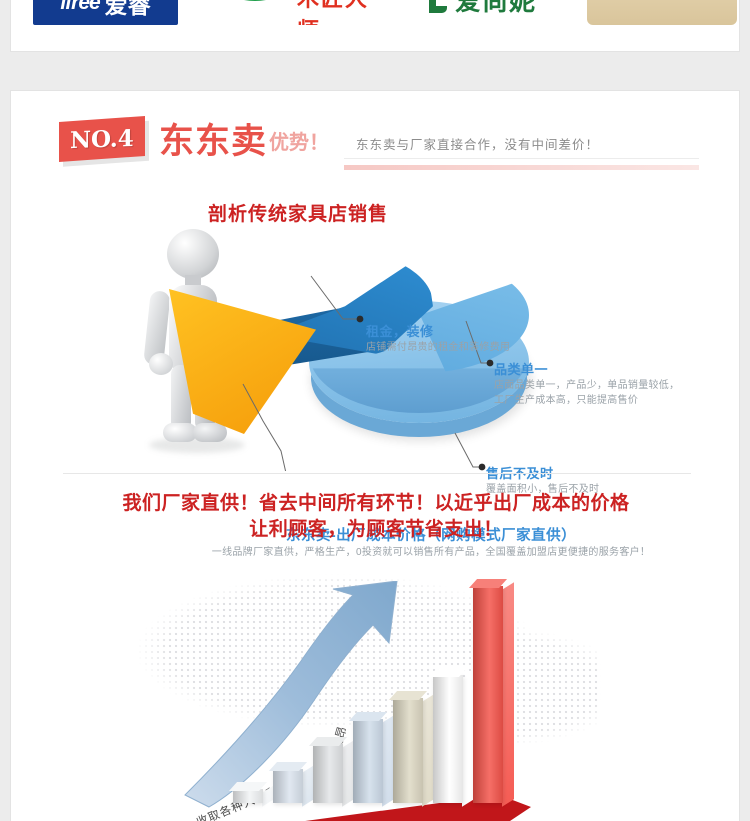 The height and width of the screenshot is (821, 750). What do you see at coordinates (255, 0) in the screenshot?
I see `mujiang-oval-icon` at bounding box center [255, 0].